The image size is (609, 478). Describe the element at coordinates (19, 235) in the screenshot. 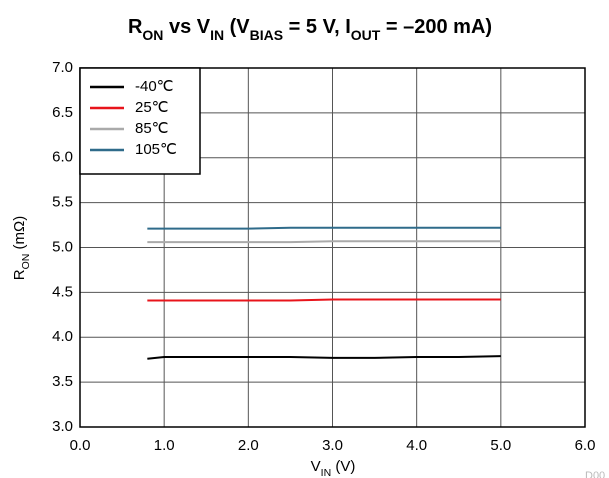

I see `text-part: (mΩ)` at that location.